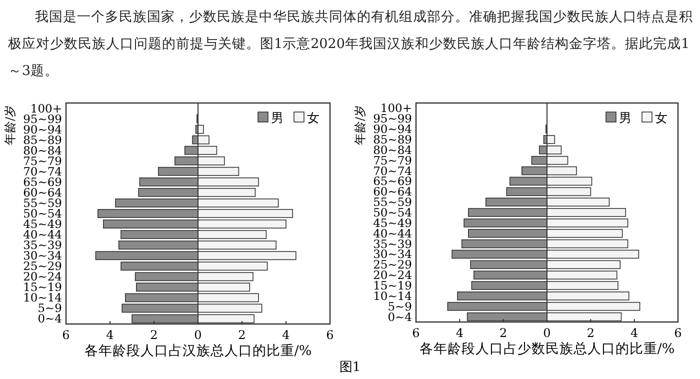 The image size is (700, 379). Describe the element at coordinates (198, 351) in the screenshot. I see `x-axis-title: 各年龄段人口占汉族总人口的比重/%` at that location.